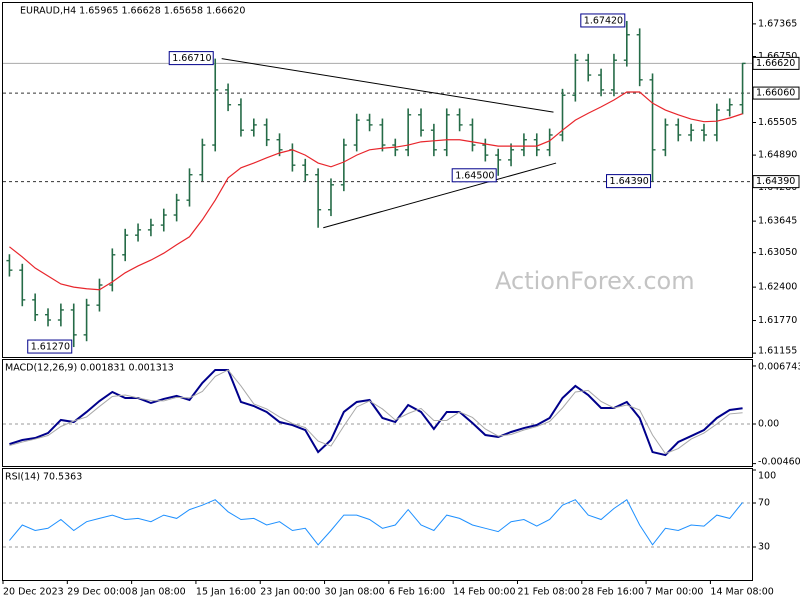  What do you see at coordinates (33, 592) in the screenshot?
I see `x-tick-label: 20 Dec 2023` at bounding box center [33, 592].